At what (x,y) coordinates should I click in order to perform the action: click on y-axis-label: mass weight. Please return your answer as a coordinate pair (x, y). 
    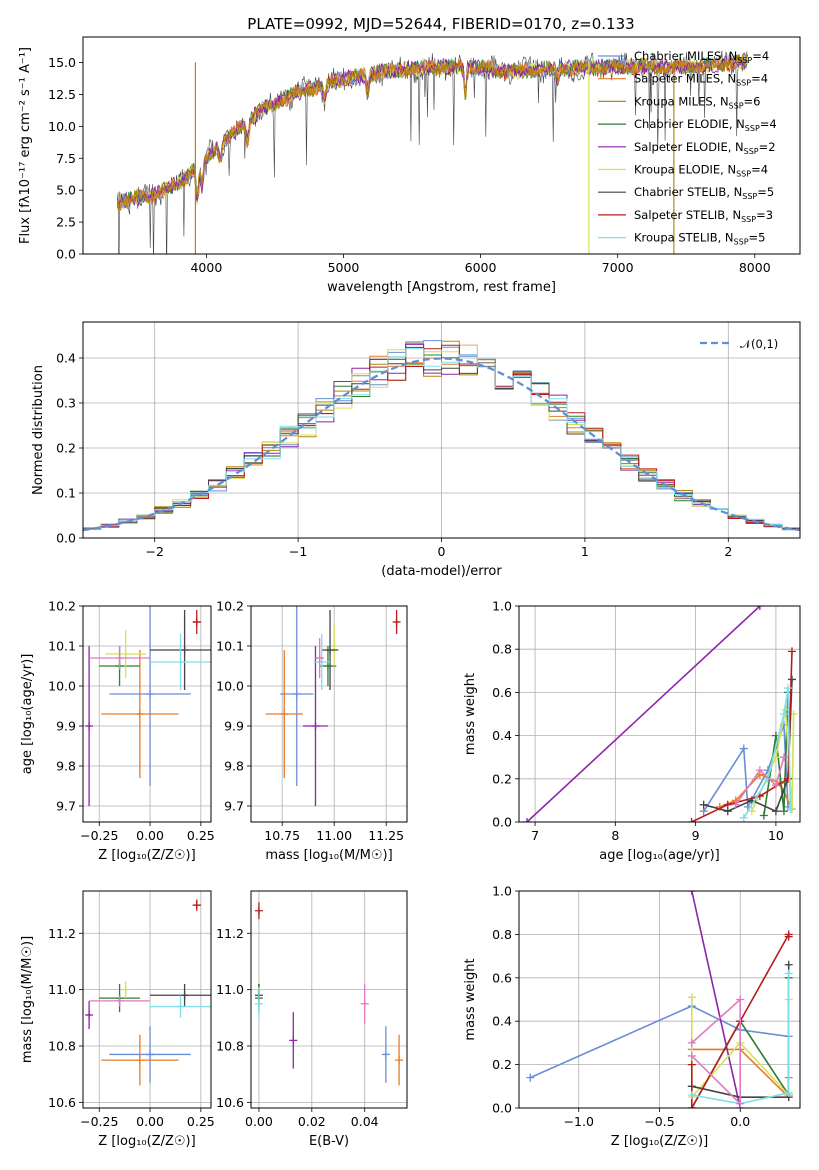
    Looking at the image, I should click on (470, 714).